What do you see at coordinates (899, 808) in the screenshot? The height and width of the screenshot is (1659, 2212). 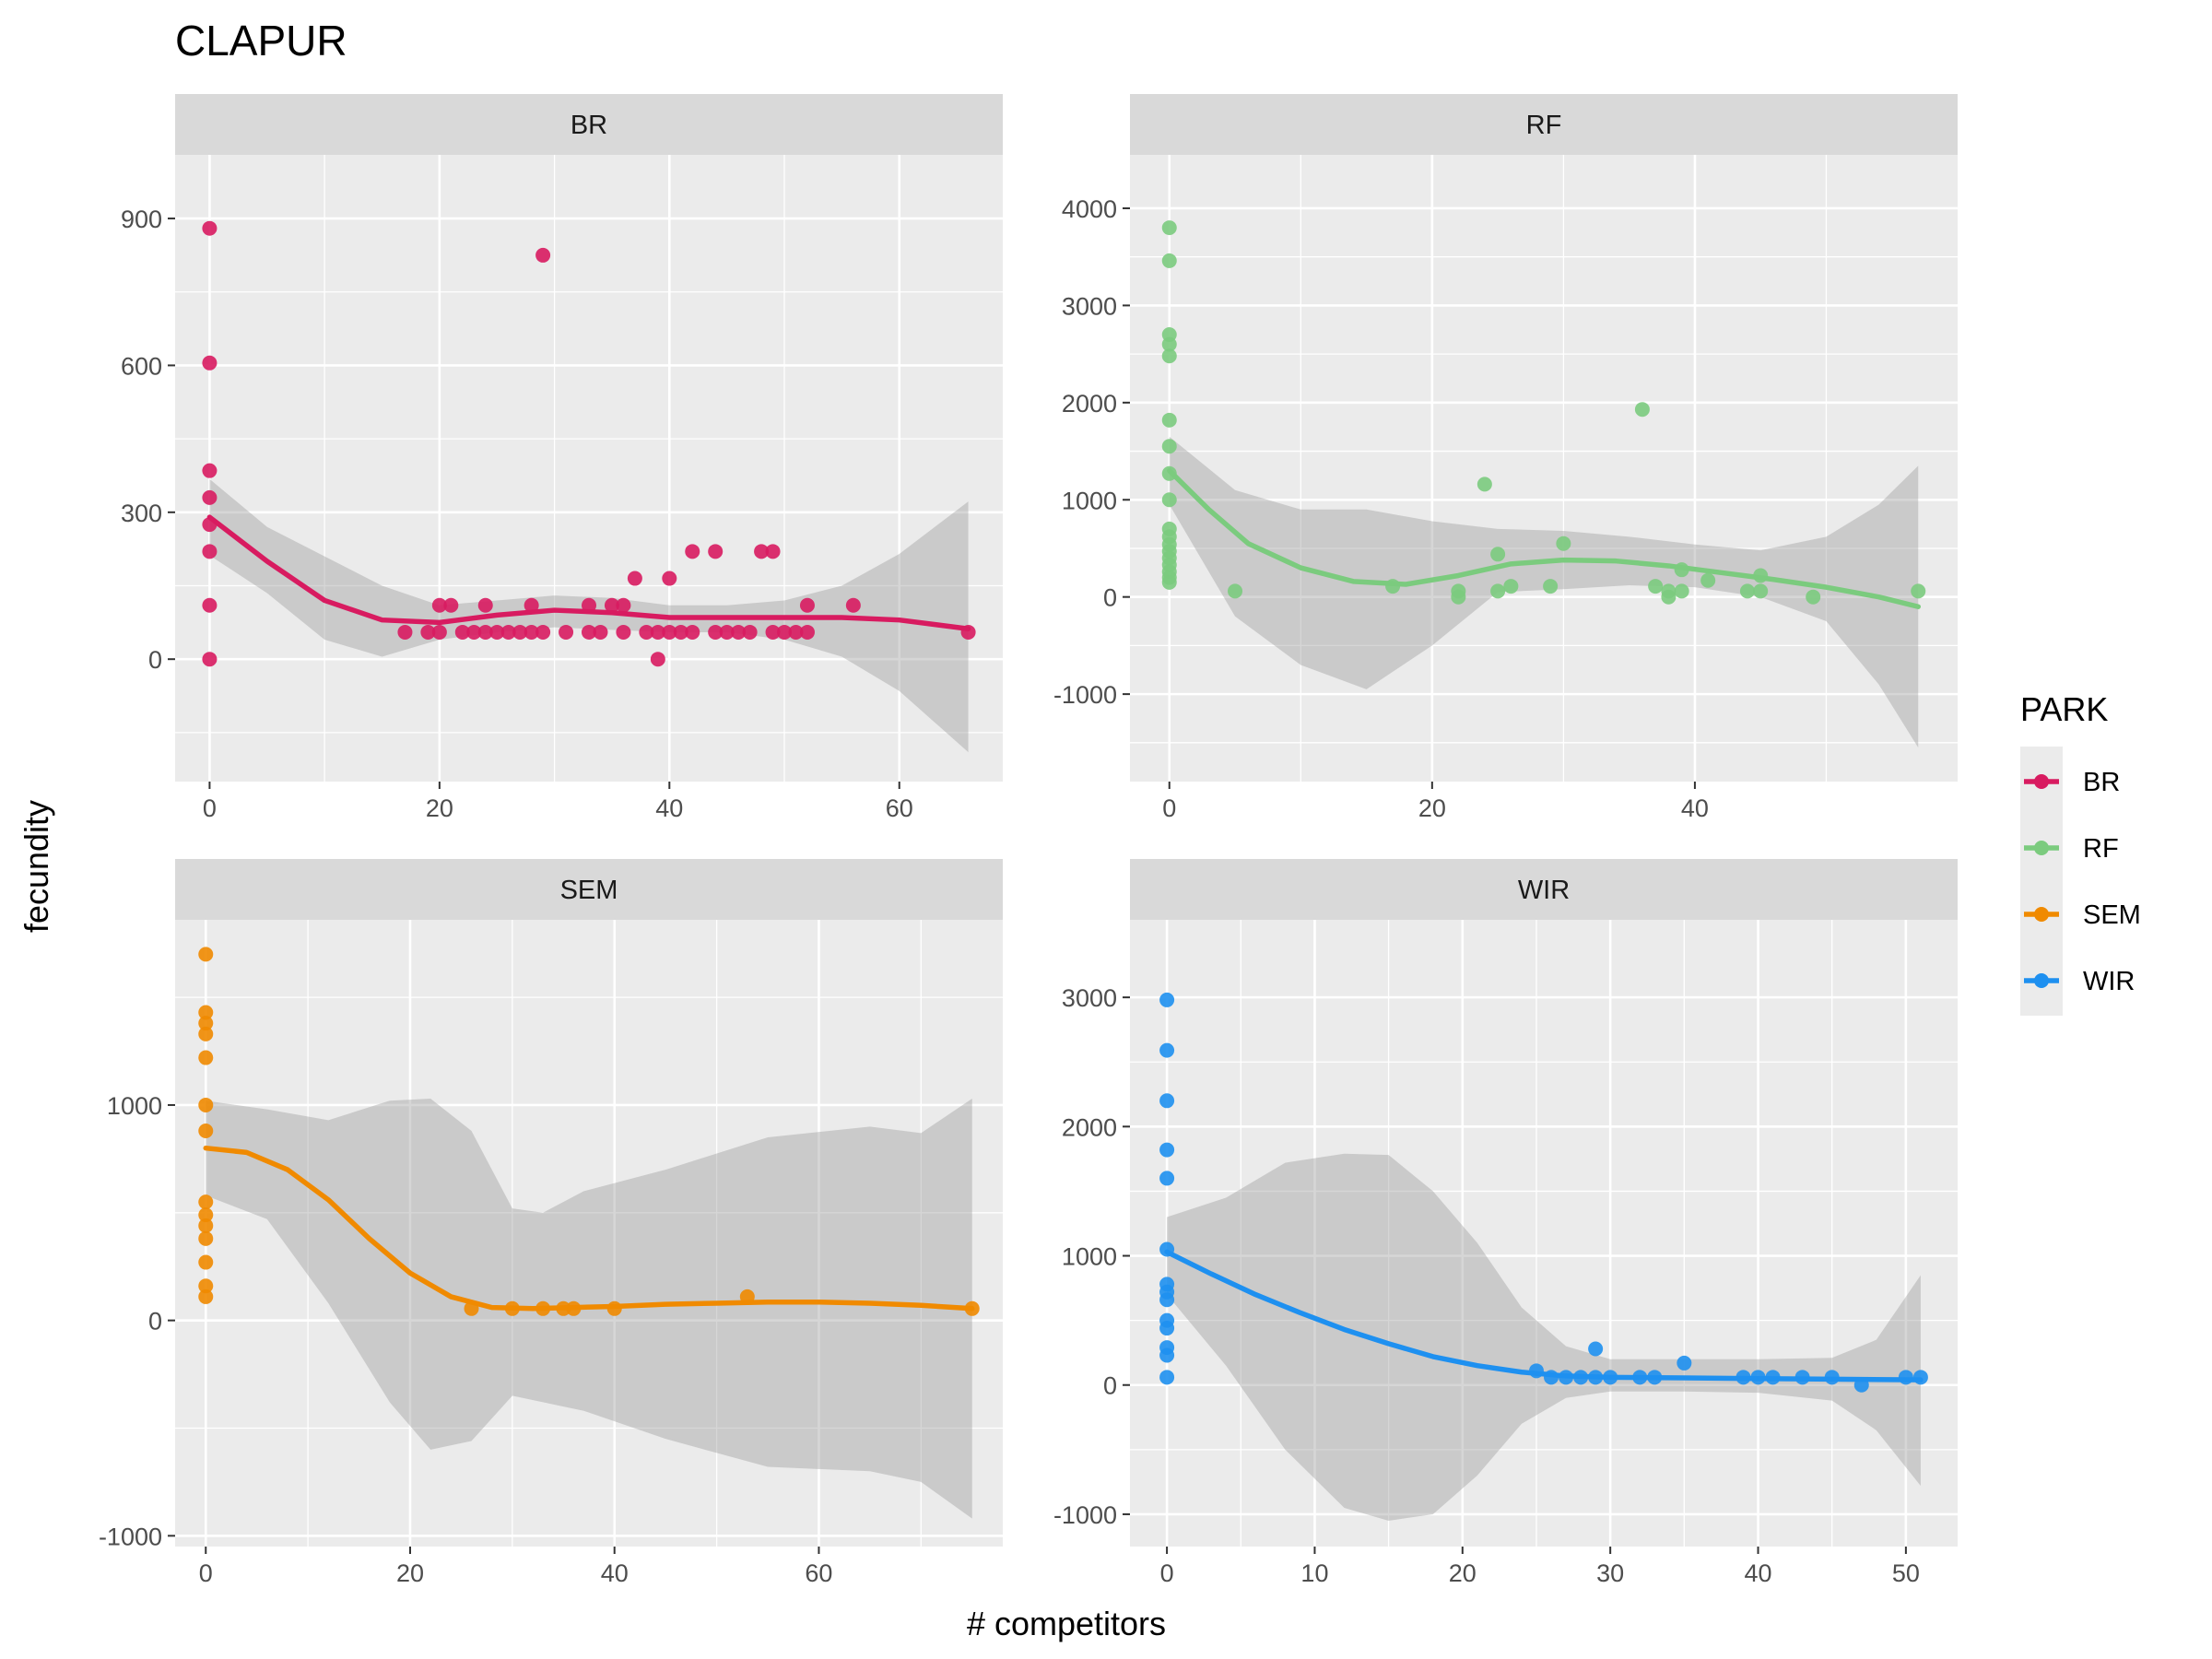 I see `x-tick-label: 60` at bounding box center [899, 808].